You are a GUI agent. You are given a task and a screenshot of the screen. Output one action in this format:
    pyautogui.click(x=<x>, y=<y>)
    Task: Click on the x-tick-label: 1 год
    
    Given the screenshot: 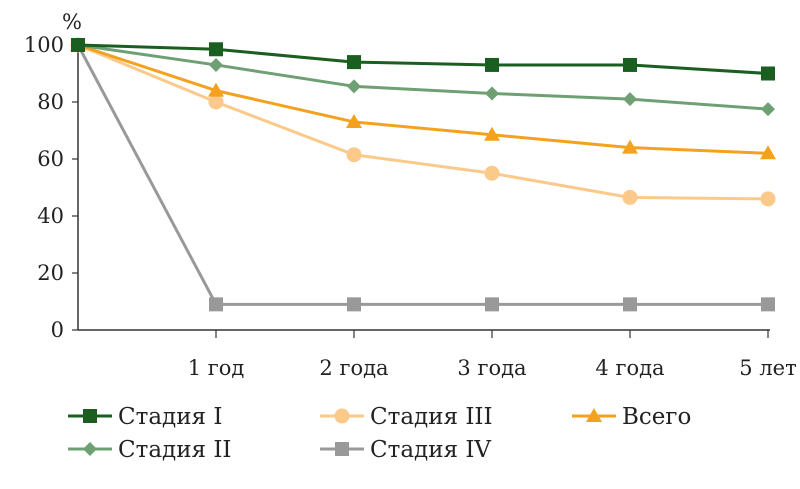 What is the action you would take?
    pyautogui.click(x=216, y=368)
    